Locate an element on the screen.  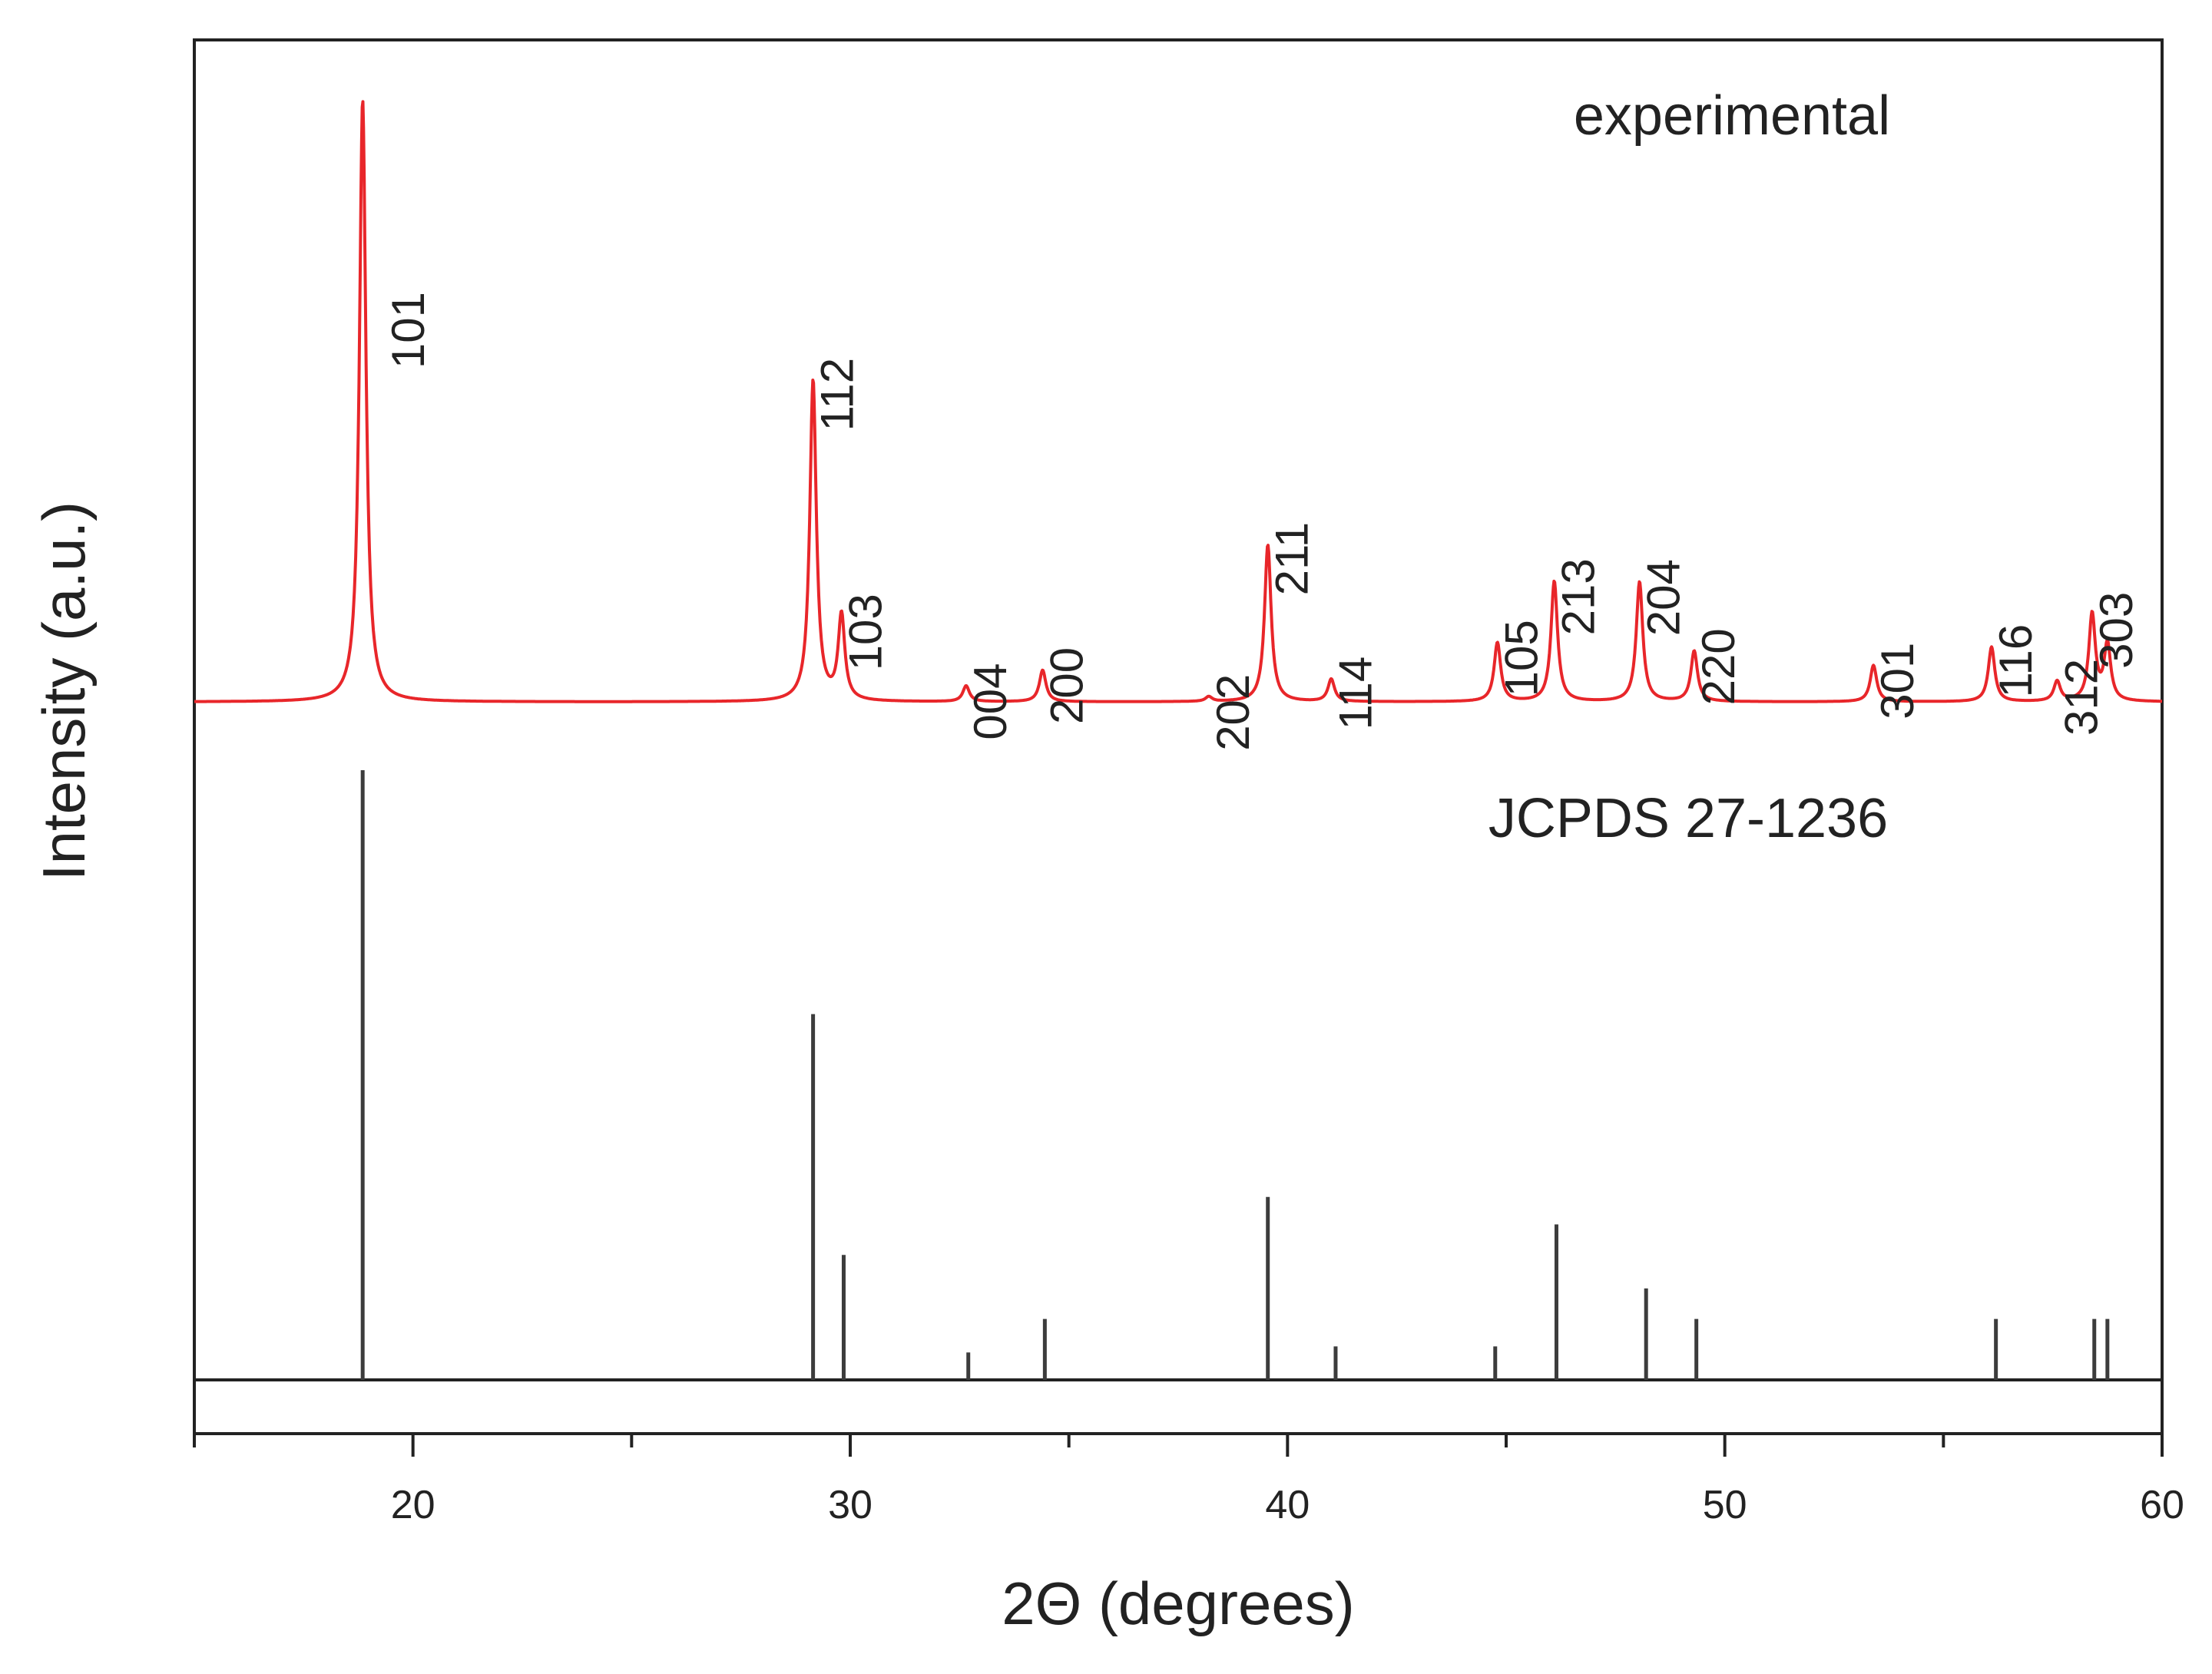
x-tick-label: 50 is located at coordinates (1725, 1505).